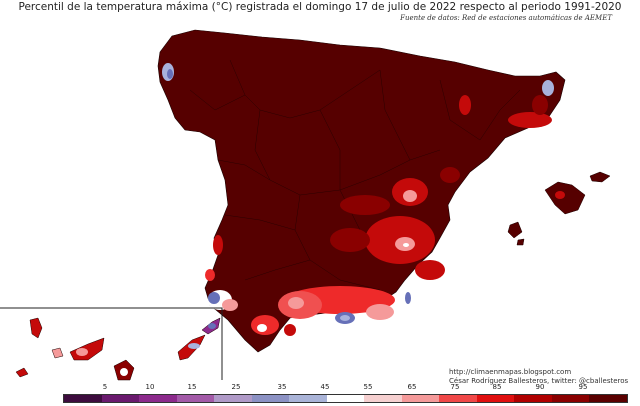 The image size is (640, 406). I want to click on legend-tick-label: 65, so click(412, 387).